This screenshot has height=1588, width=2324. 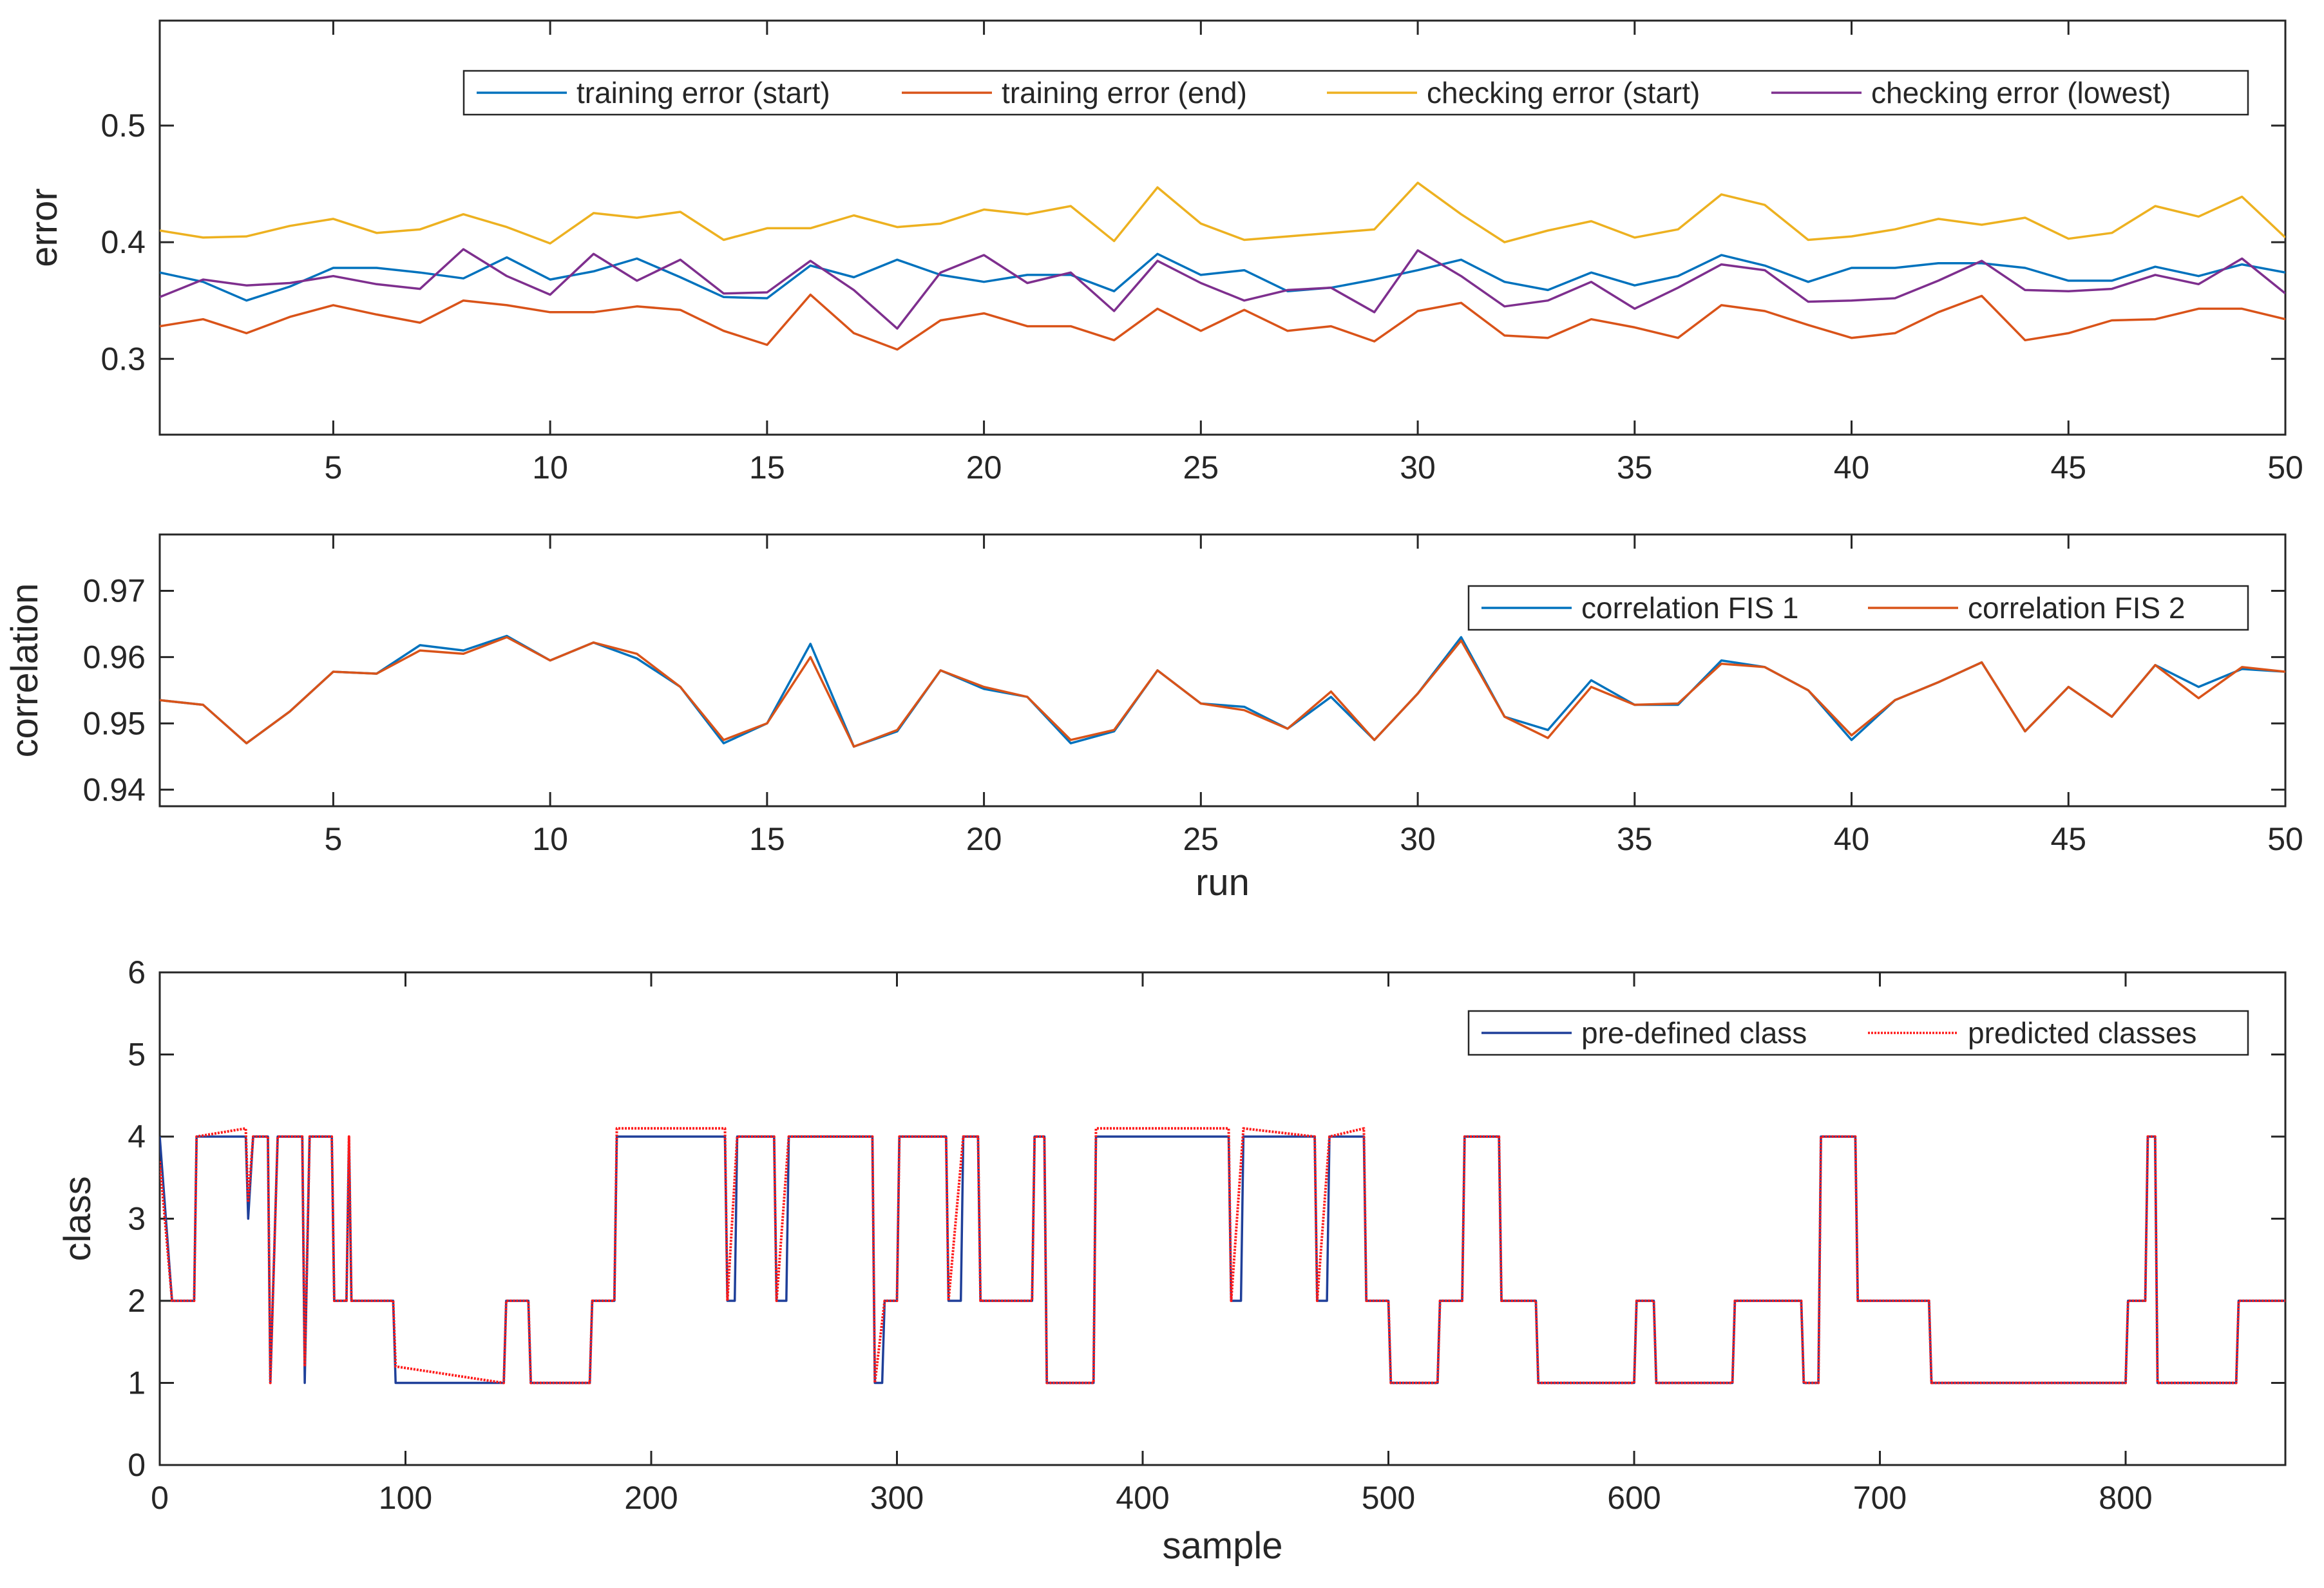 I want to click on x-tick-label: 500, so click(x=1388, y=1498).